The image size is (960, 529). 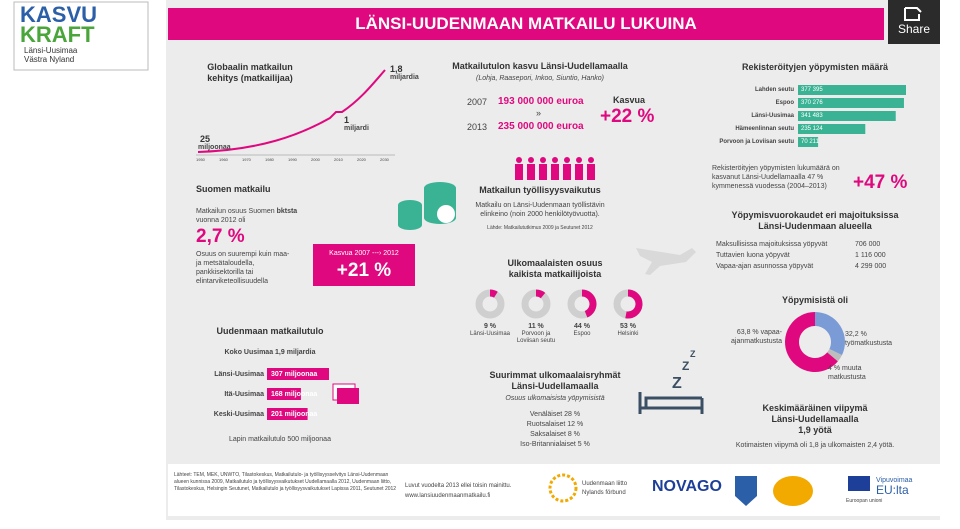 I want to click on section-title: kaikista matkailijoista, so click(x=555, y=274).